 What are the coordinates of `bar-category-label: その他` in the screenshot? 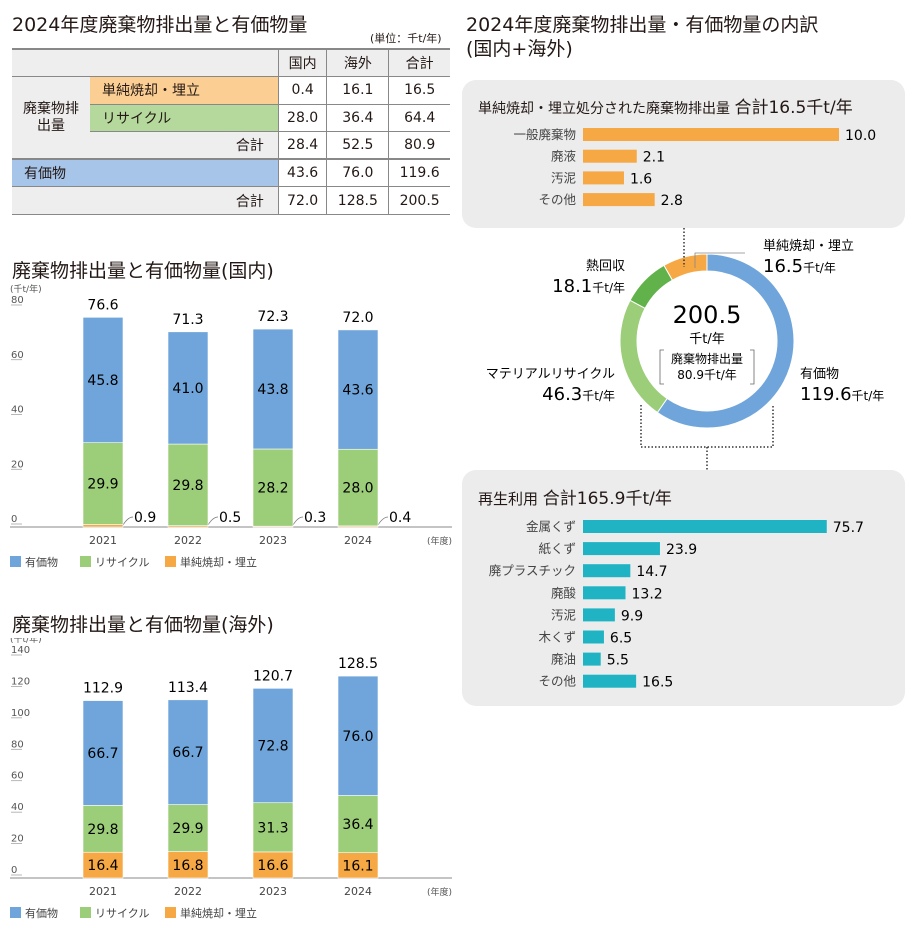 It's located at (557, 681).